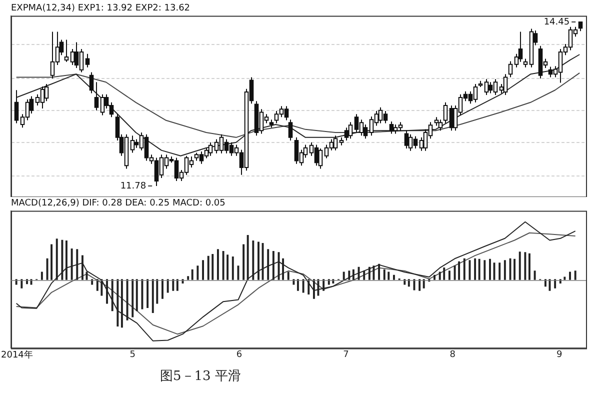  What do you see at coordinates (239, 355) in the screenshot?
I see `x-tick-label: 6` at bounding box center [239, 355].